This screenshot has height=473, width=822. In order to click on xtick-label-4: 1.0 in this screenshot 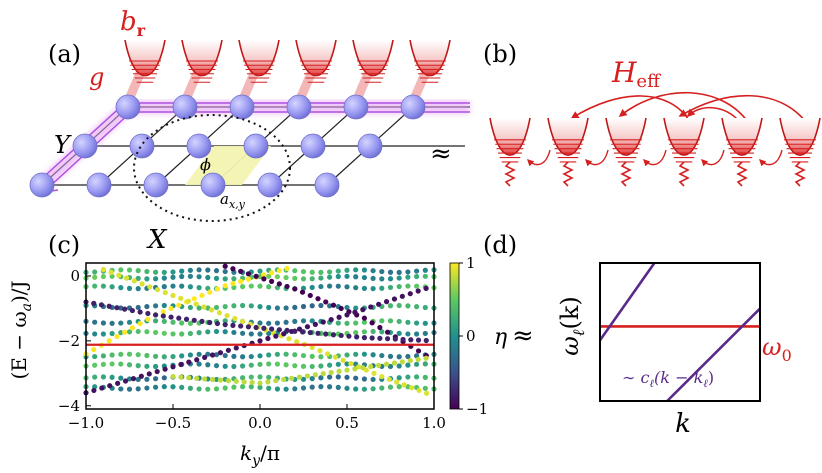, I will do `click(434, 423)`.